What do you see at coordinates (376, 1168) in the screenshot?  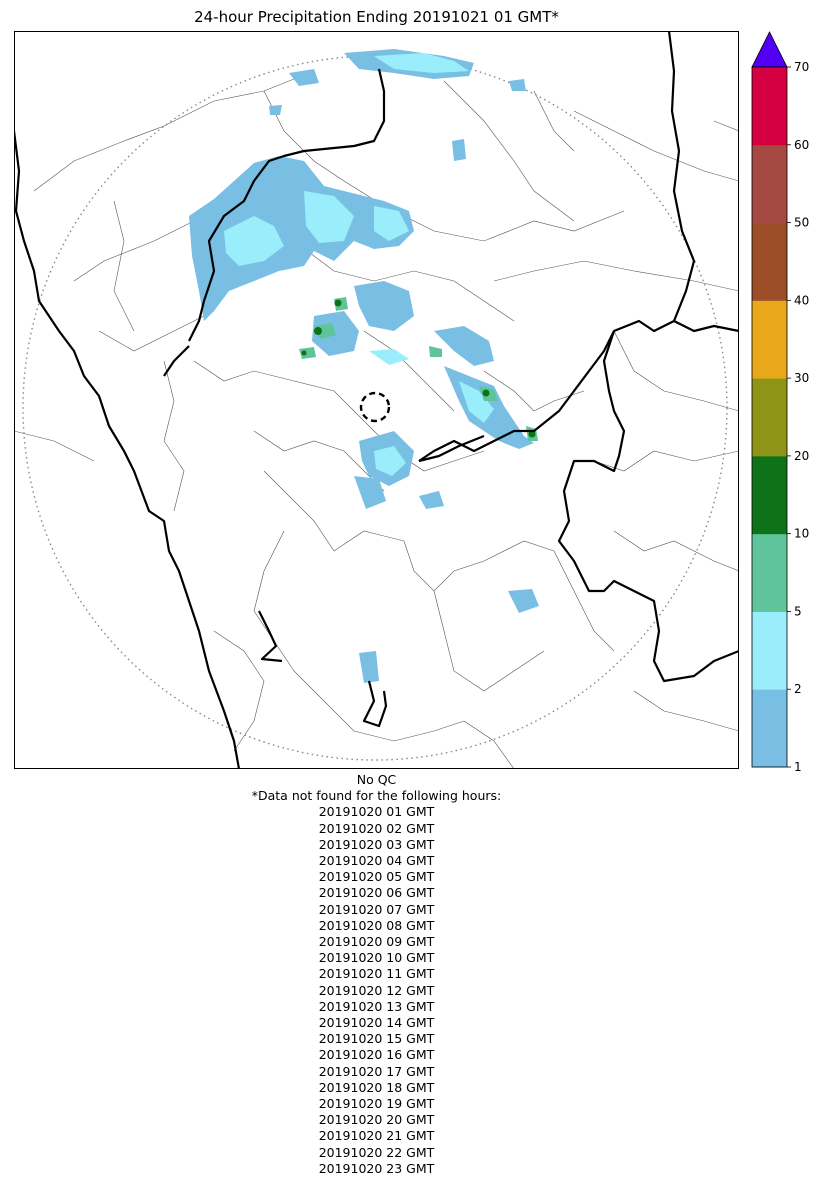 I see `missing-hour-item: 20191020 23 GMT` at bounding box center [376, 1168].